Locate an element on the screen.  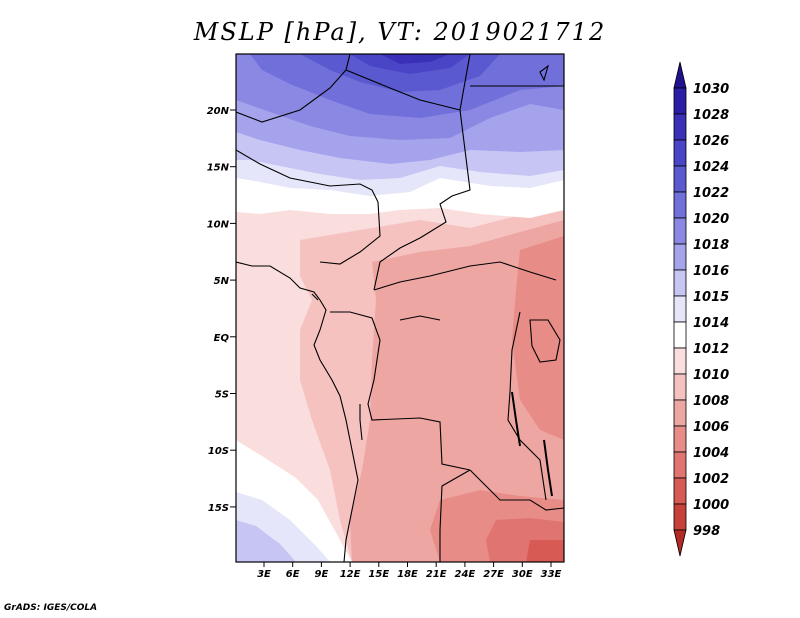
colorbar-bottom-arrow is located at coordinates (680, 543).